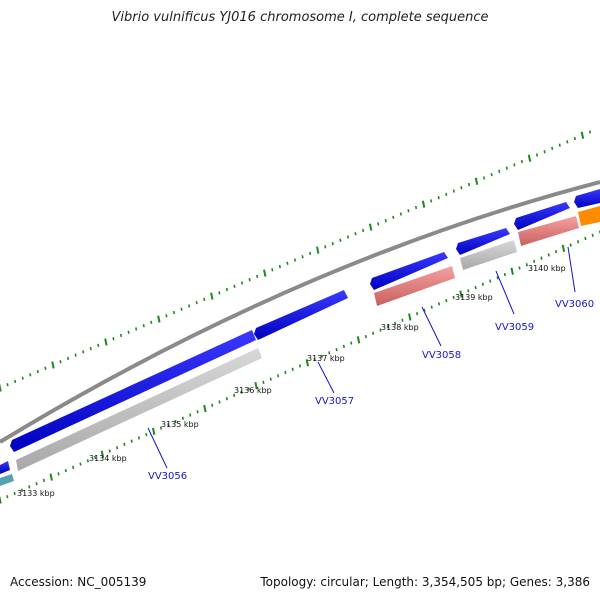 This screenshot has height=600, width=600. Describe the element at coordinates (180, 424) in the screenshot. I see `ruler-label: 3135 kbp` at that location.